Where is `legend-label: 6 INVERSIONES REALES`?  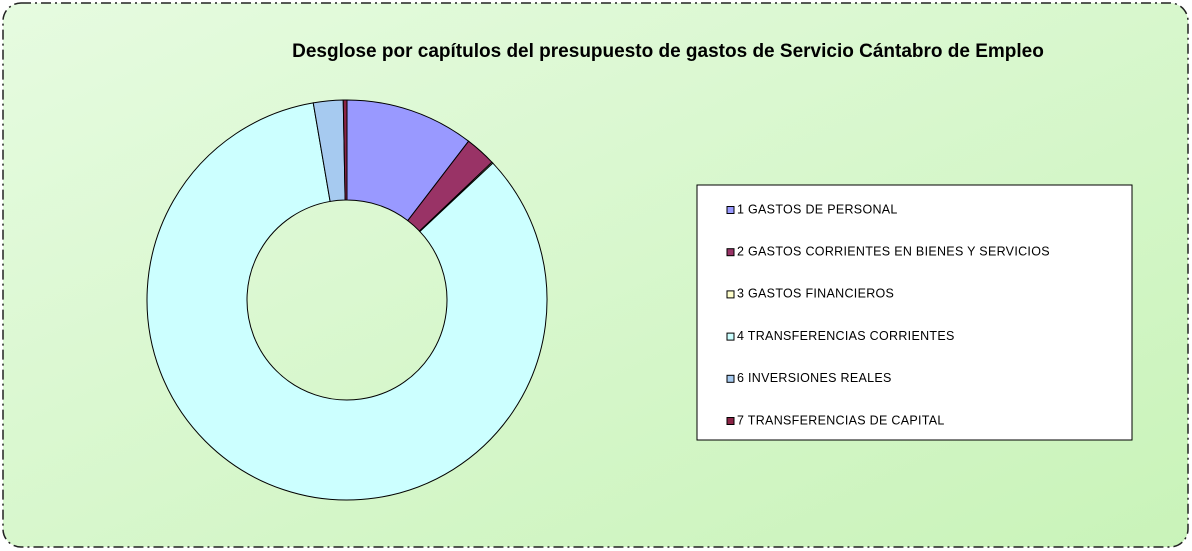
legend-label: 6 INVERSIONES REALES is located at coordinates (814, 378).